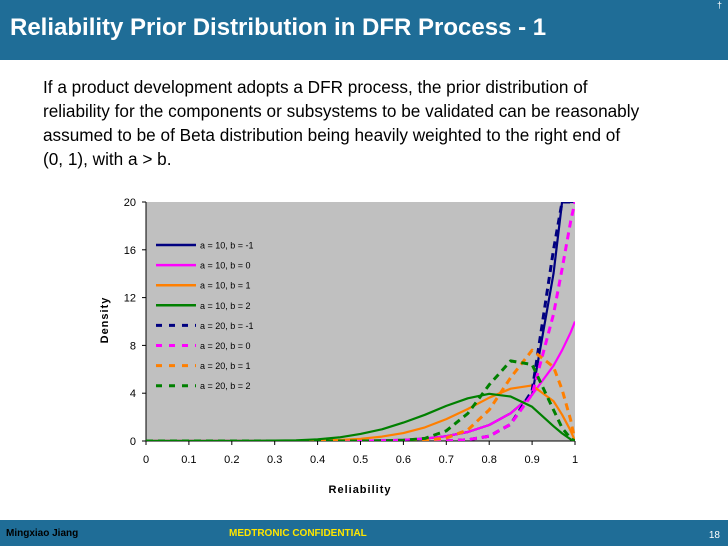  Describe the element at coordinates (446, 460) in the screenshot. I see `x-tick-label: 0.7` at that location.